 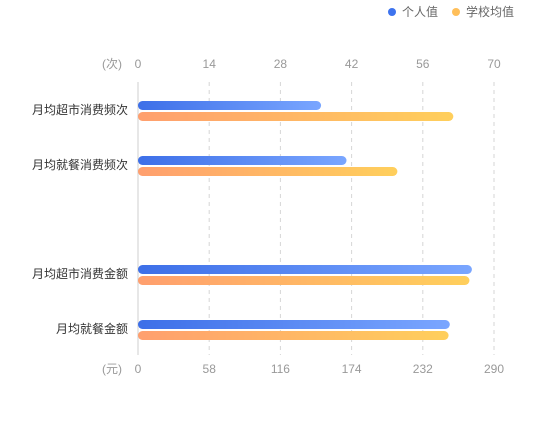 I want to click on tick-label: 174, so click(x=352, y=369).